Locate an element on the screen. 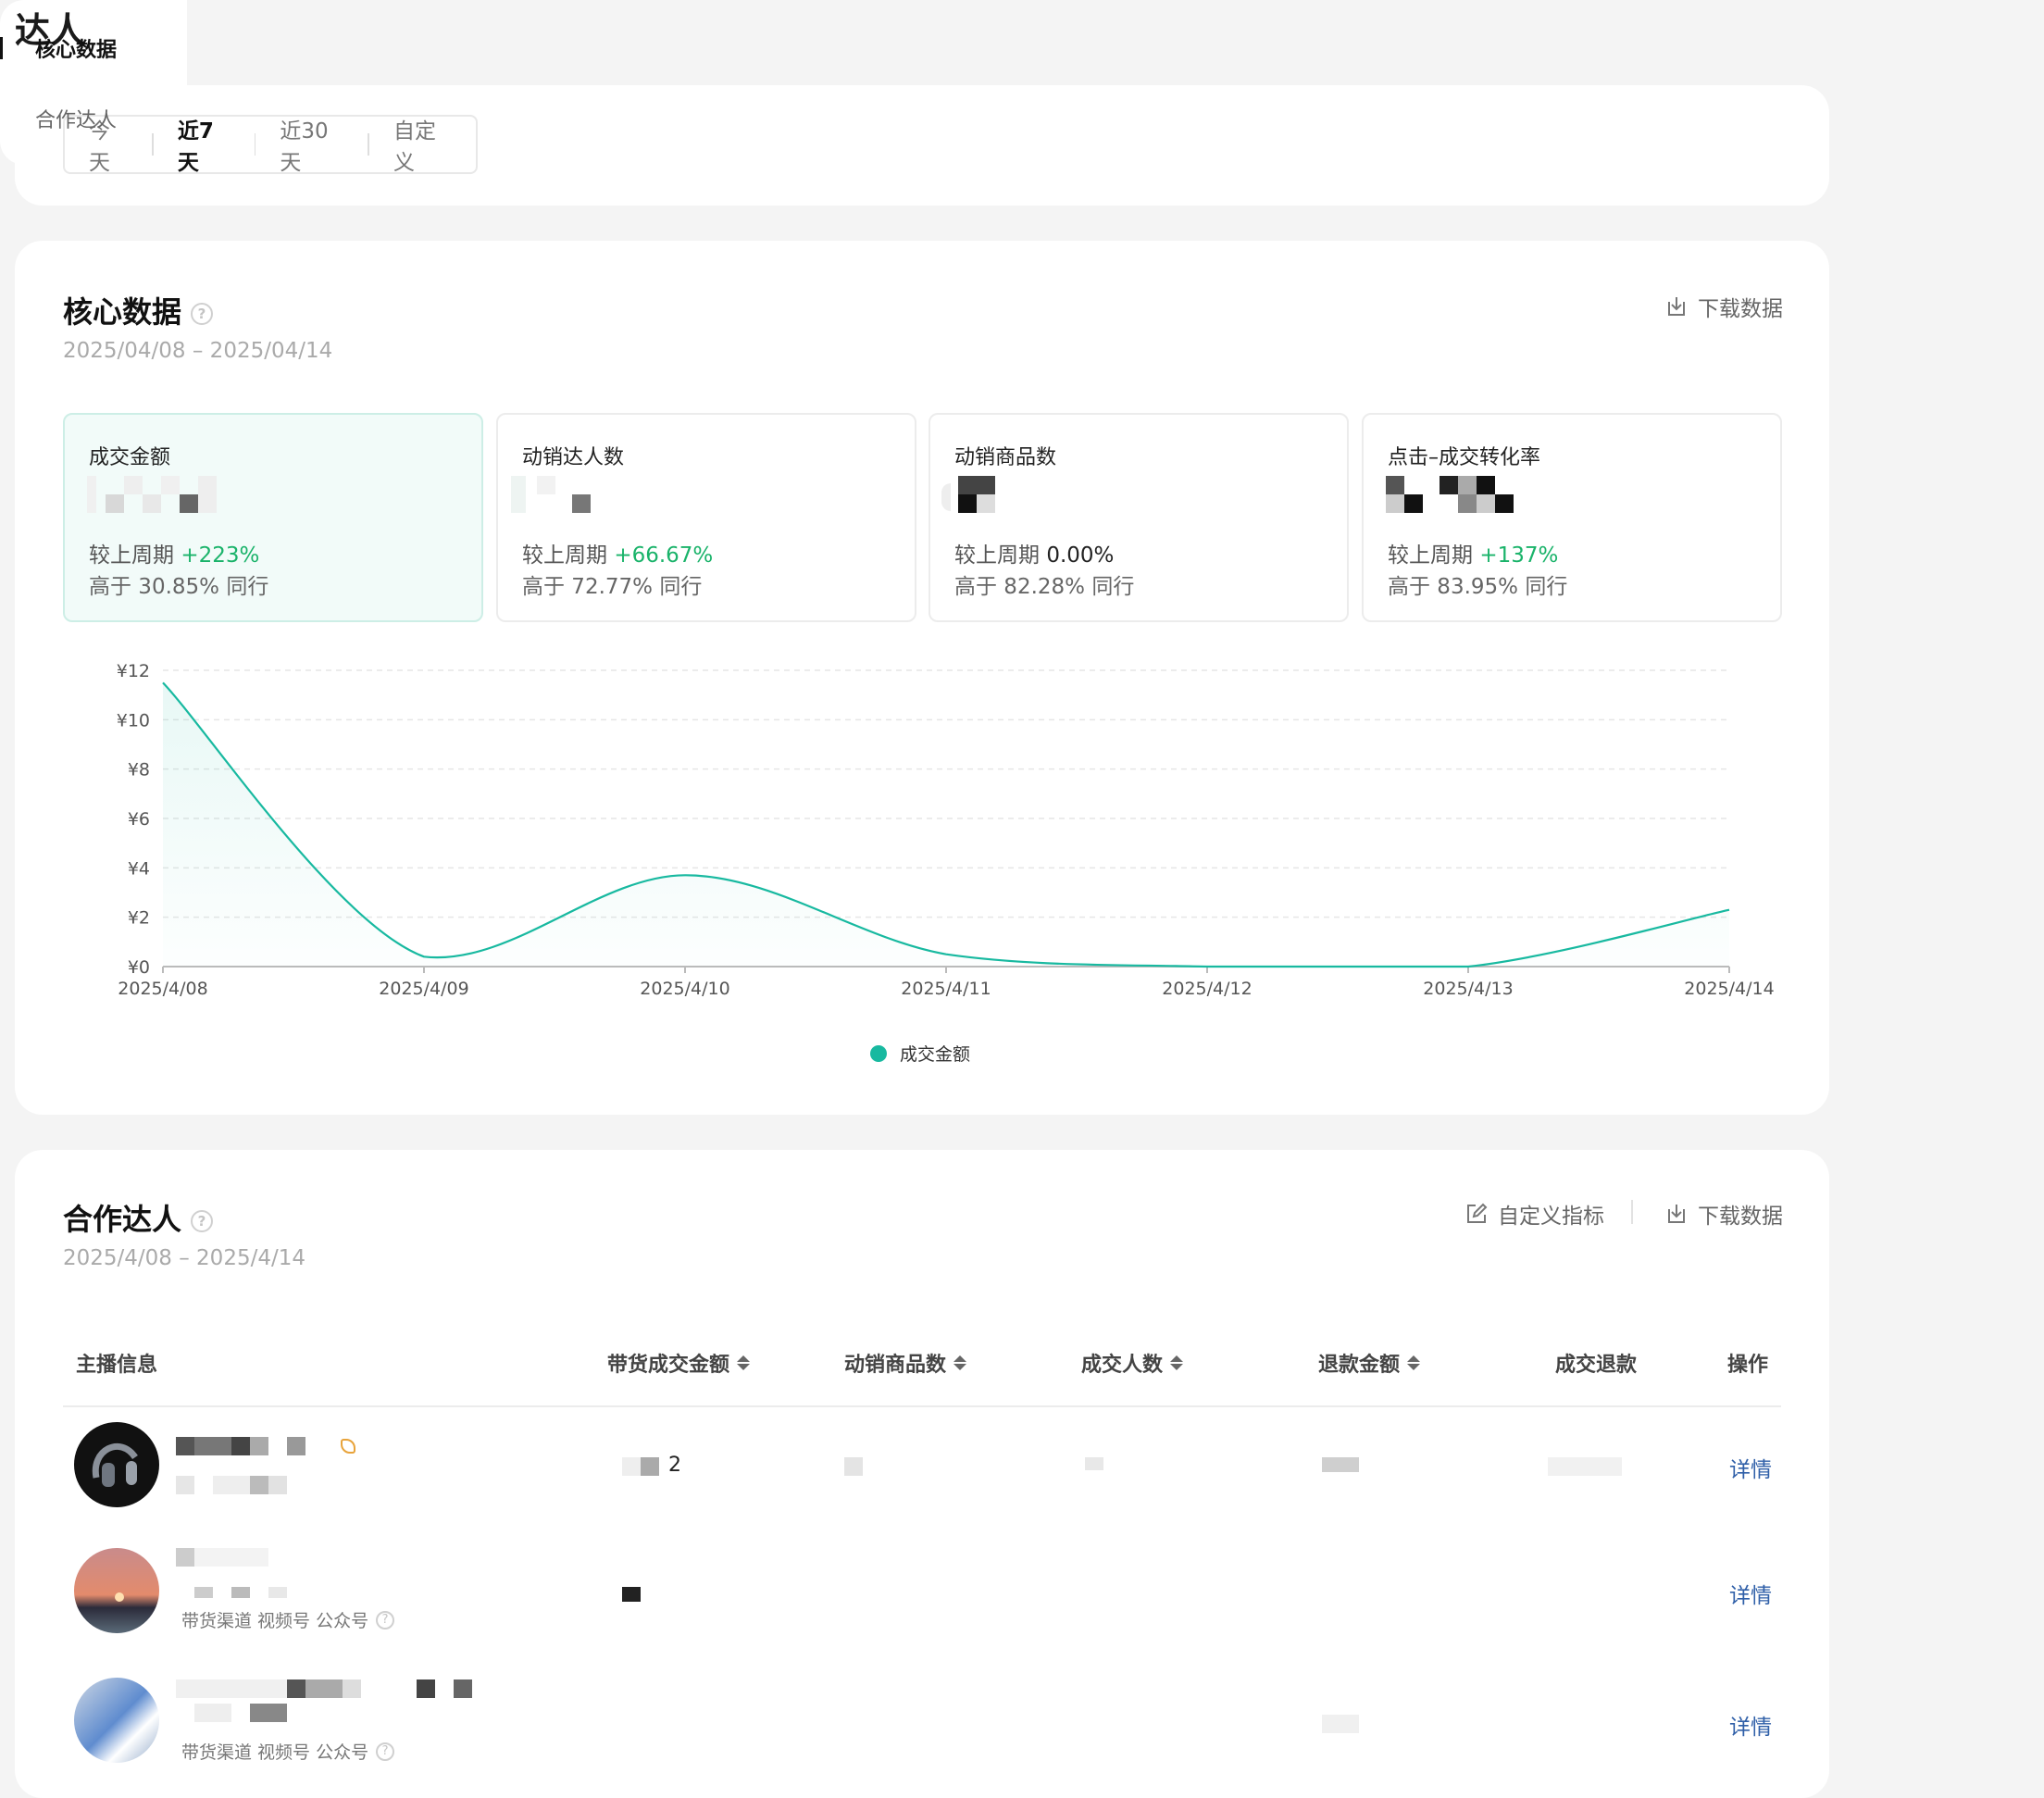  side-nav-core-data: 核心数据 is located at coordinates (76, 48).